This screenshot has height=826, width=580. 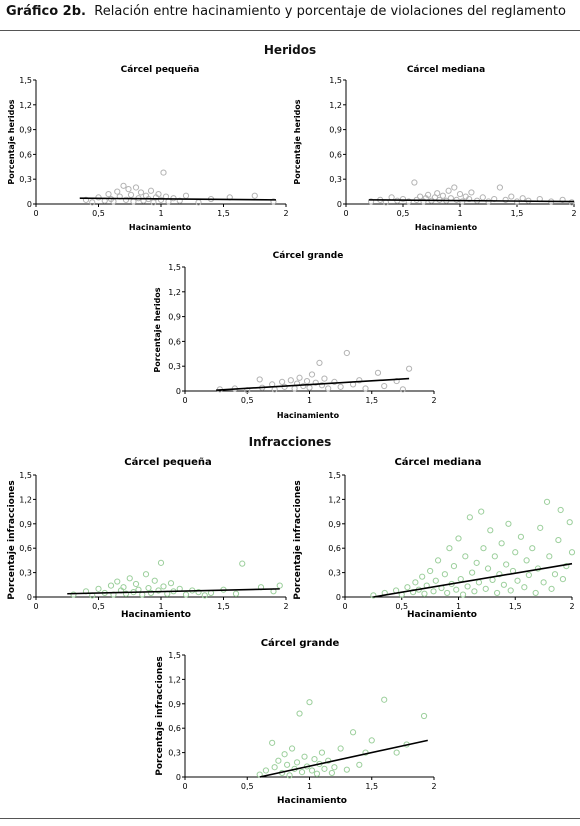 What do you see at coordinates (446, 70) in the screenshot?
I see `chart-title: Cárcel mediana` at bounding box center [446, 70].